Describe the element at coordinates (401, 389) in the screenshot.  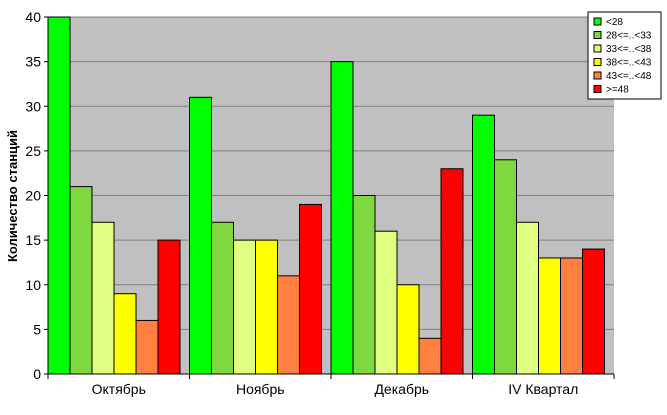
I see `x-tick-label: Декабрь` at that location.